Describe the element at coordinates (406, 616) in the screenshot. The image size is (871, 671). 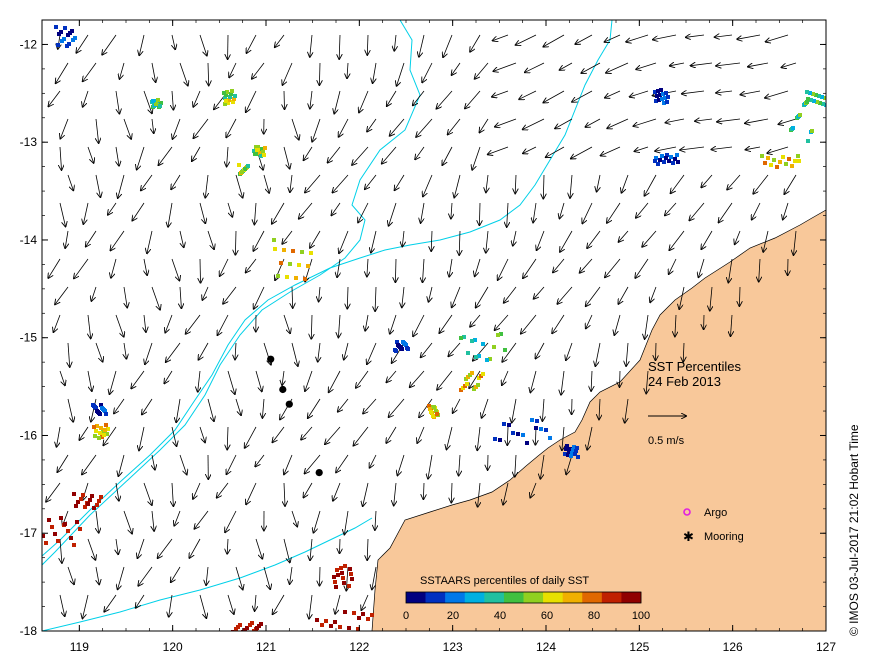
I see `colorbar-tick-label: 0` at that location.